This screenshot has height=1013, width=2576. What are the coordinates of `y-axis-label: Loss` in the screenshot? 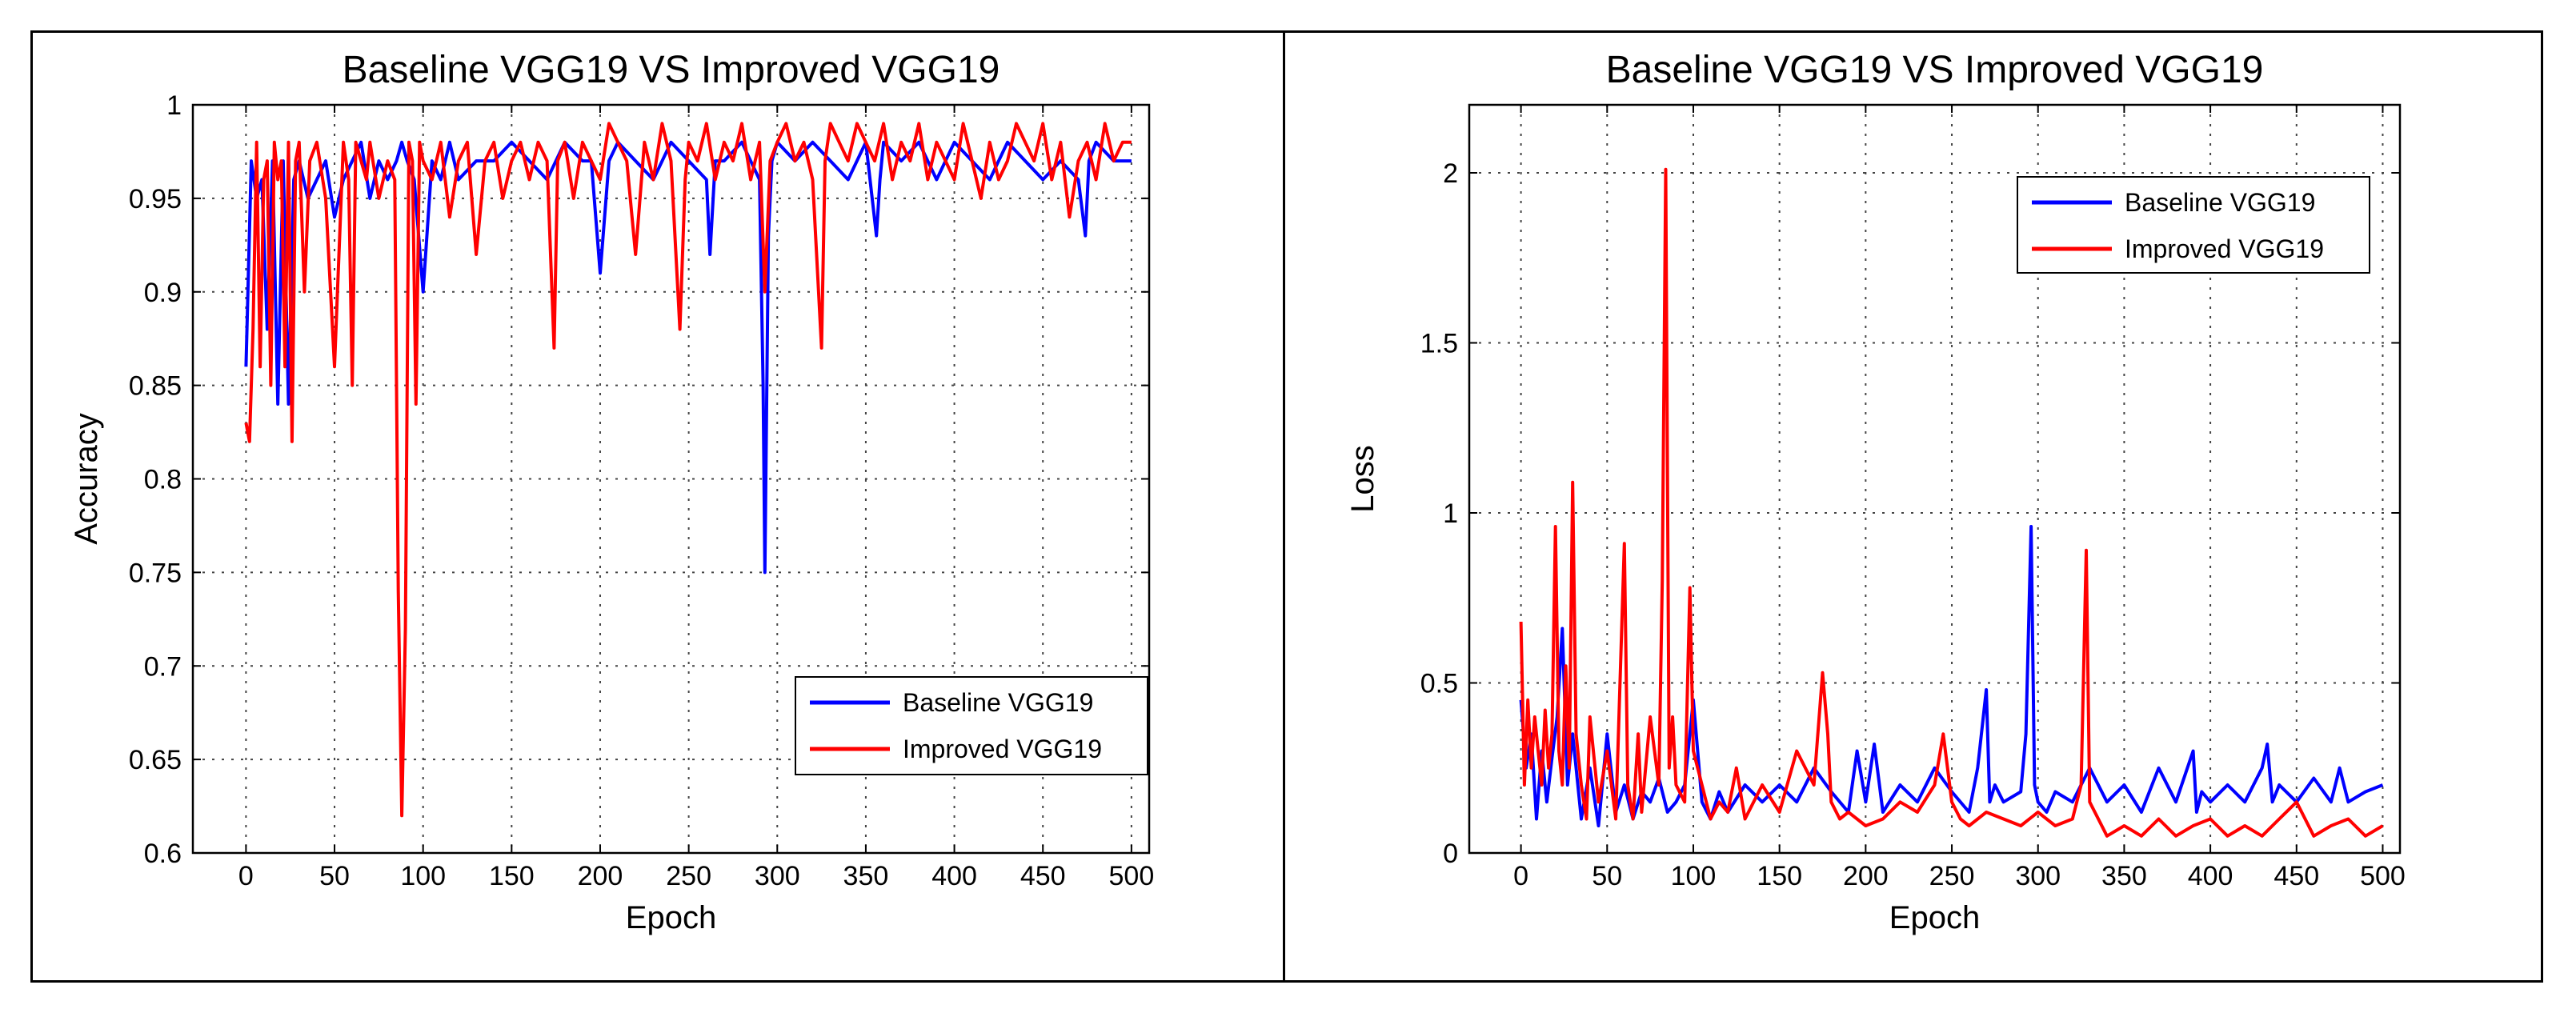 It's located at (1362, 479).